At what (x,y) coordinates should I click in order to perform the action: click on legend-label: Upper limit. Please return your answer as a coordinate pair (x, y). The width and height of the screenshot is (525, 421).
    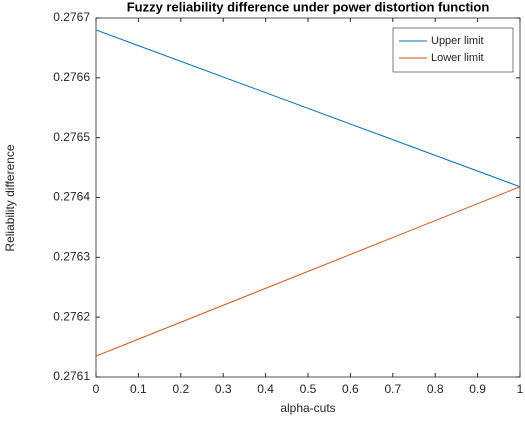
    Looking at the image, I should click on (457, 41).